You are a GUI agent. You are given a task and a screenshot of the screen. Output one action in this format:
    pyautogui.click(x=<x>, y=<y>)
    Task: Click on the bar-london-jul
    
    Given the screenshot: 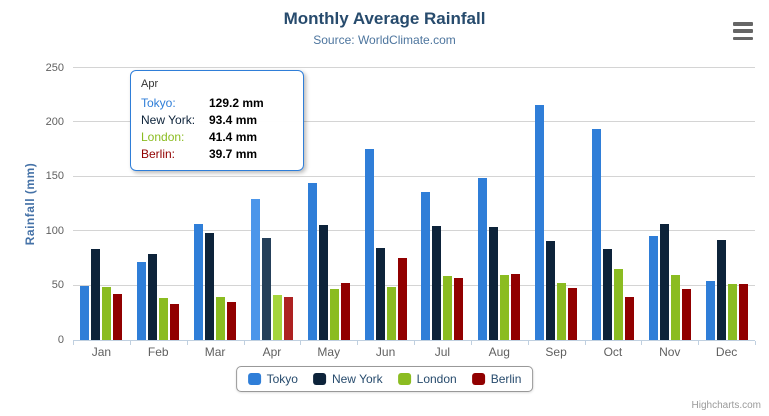 What is the action you would take?
    pyautogui.click(x=448, y=307)
    